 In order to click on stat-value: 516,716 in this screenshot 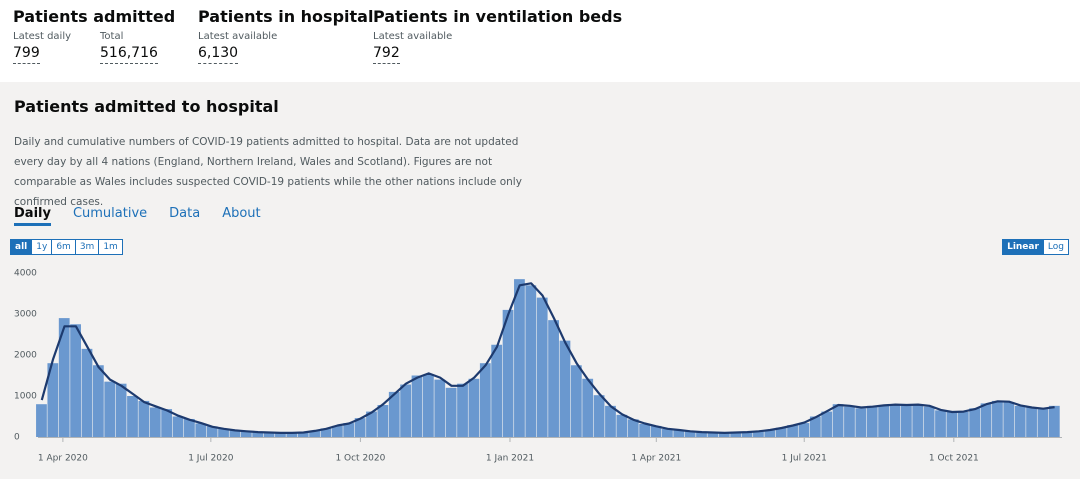, I will do `click(129, 54)`.